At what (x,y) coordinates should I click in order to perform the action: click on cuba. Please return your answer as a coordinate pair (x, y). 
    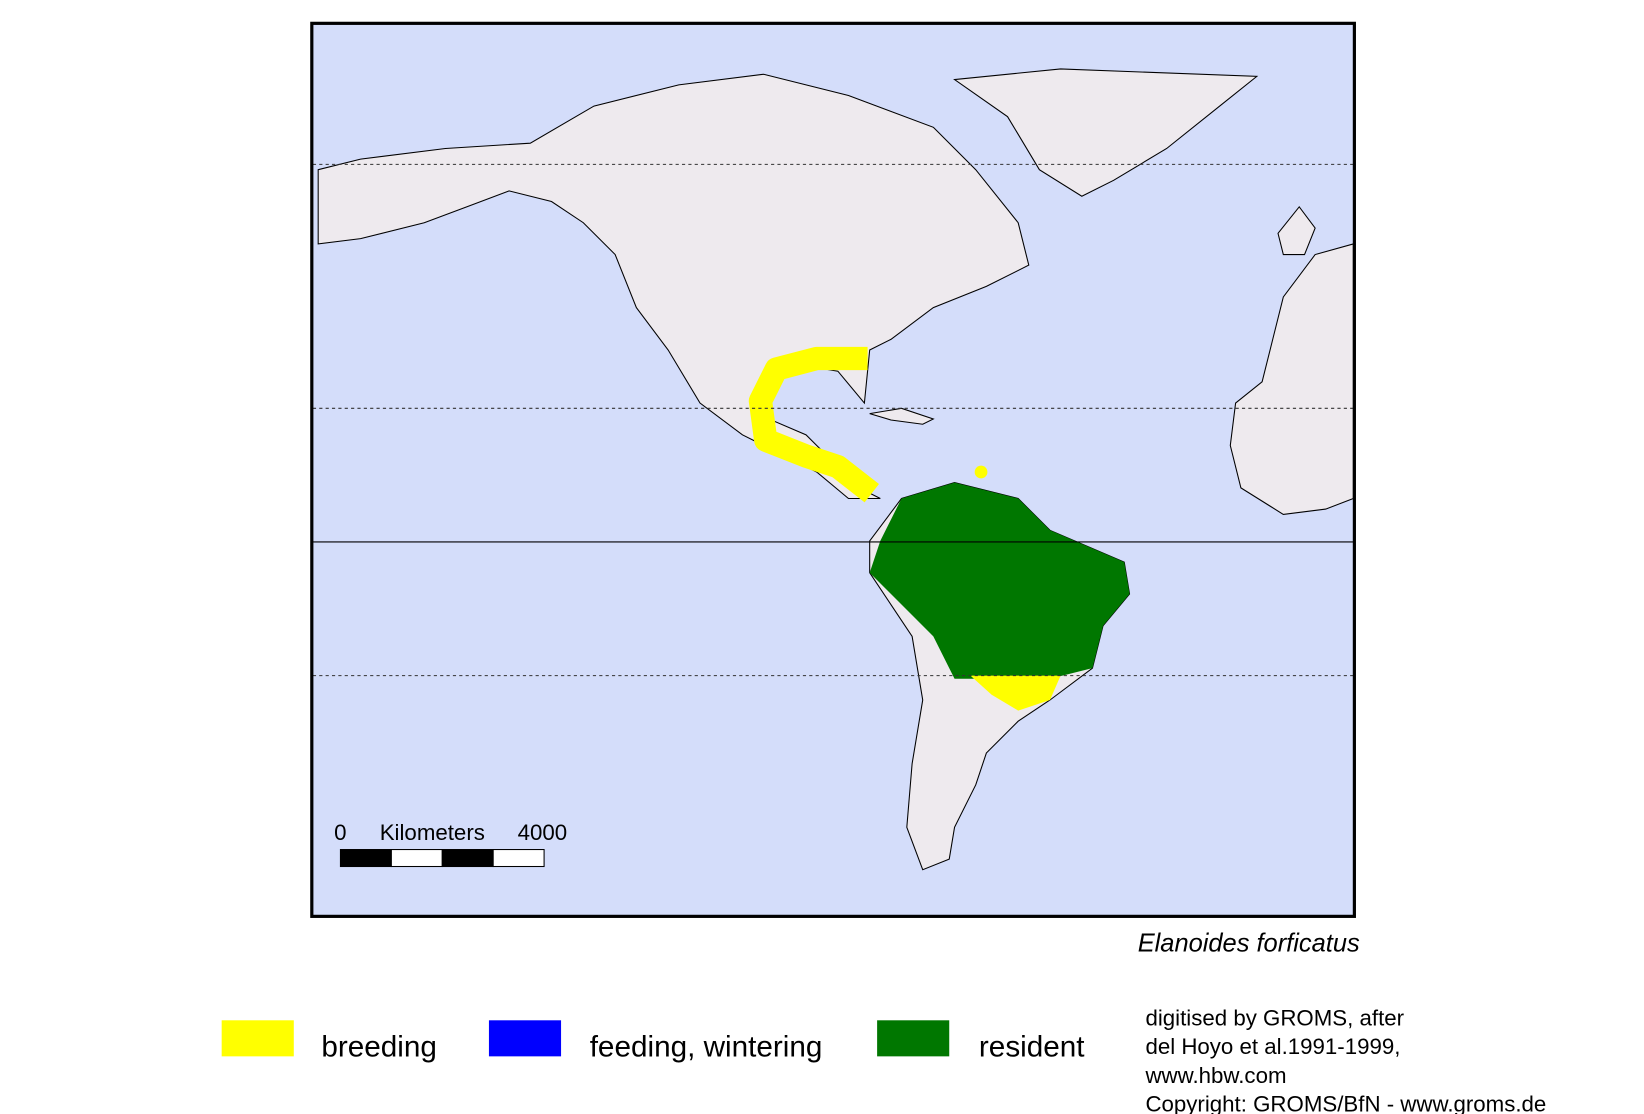
    Looking at the image, I should click on (902, 416).